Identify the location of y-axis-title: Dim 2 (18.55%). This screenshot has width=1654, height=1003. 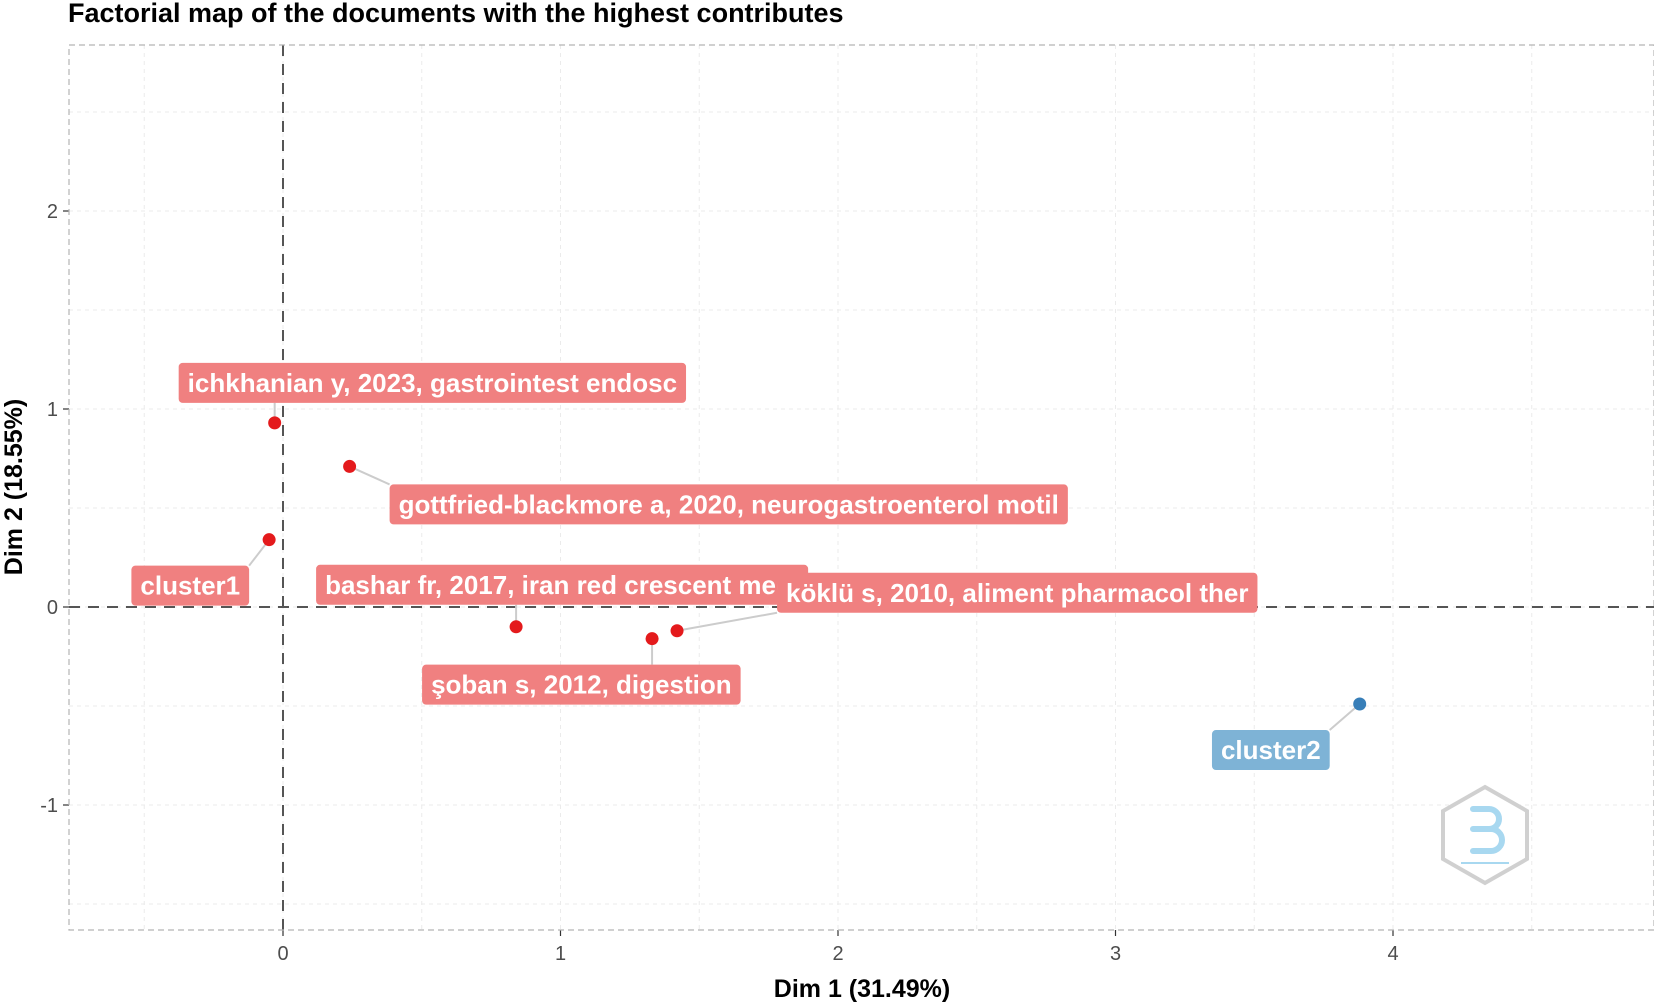
(14, 487).